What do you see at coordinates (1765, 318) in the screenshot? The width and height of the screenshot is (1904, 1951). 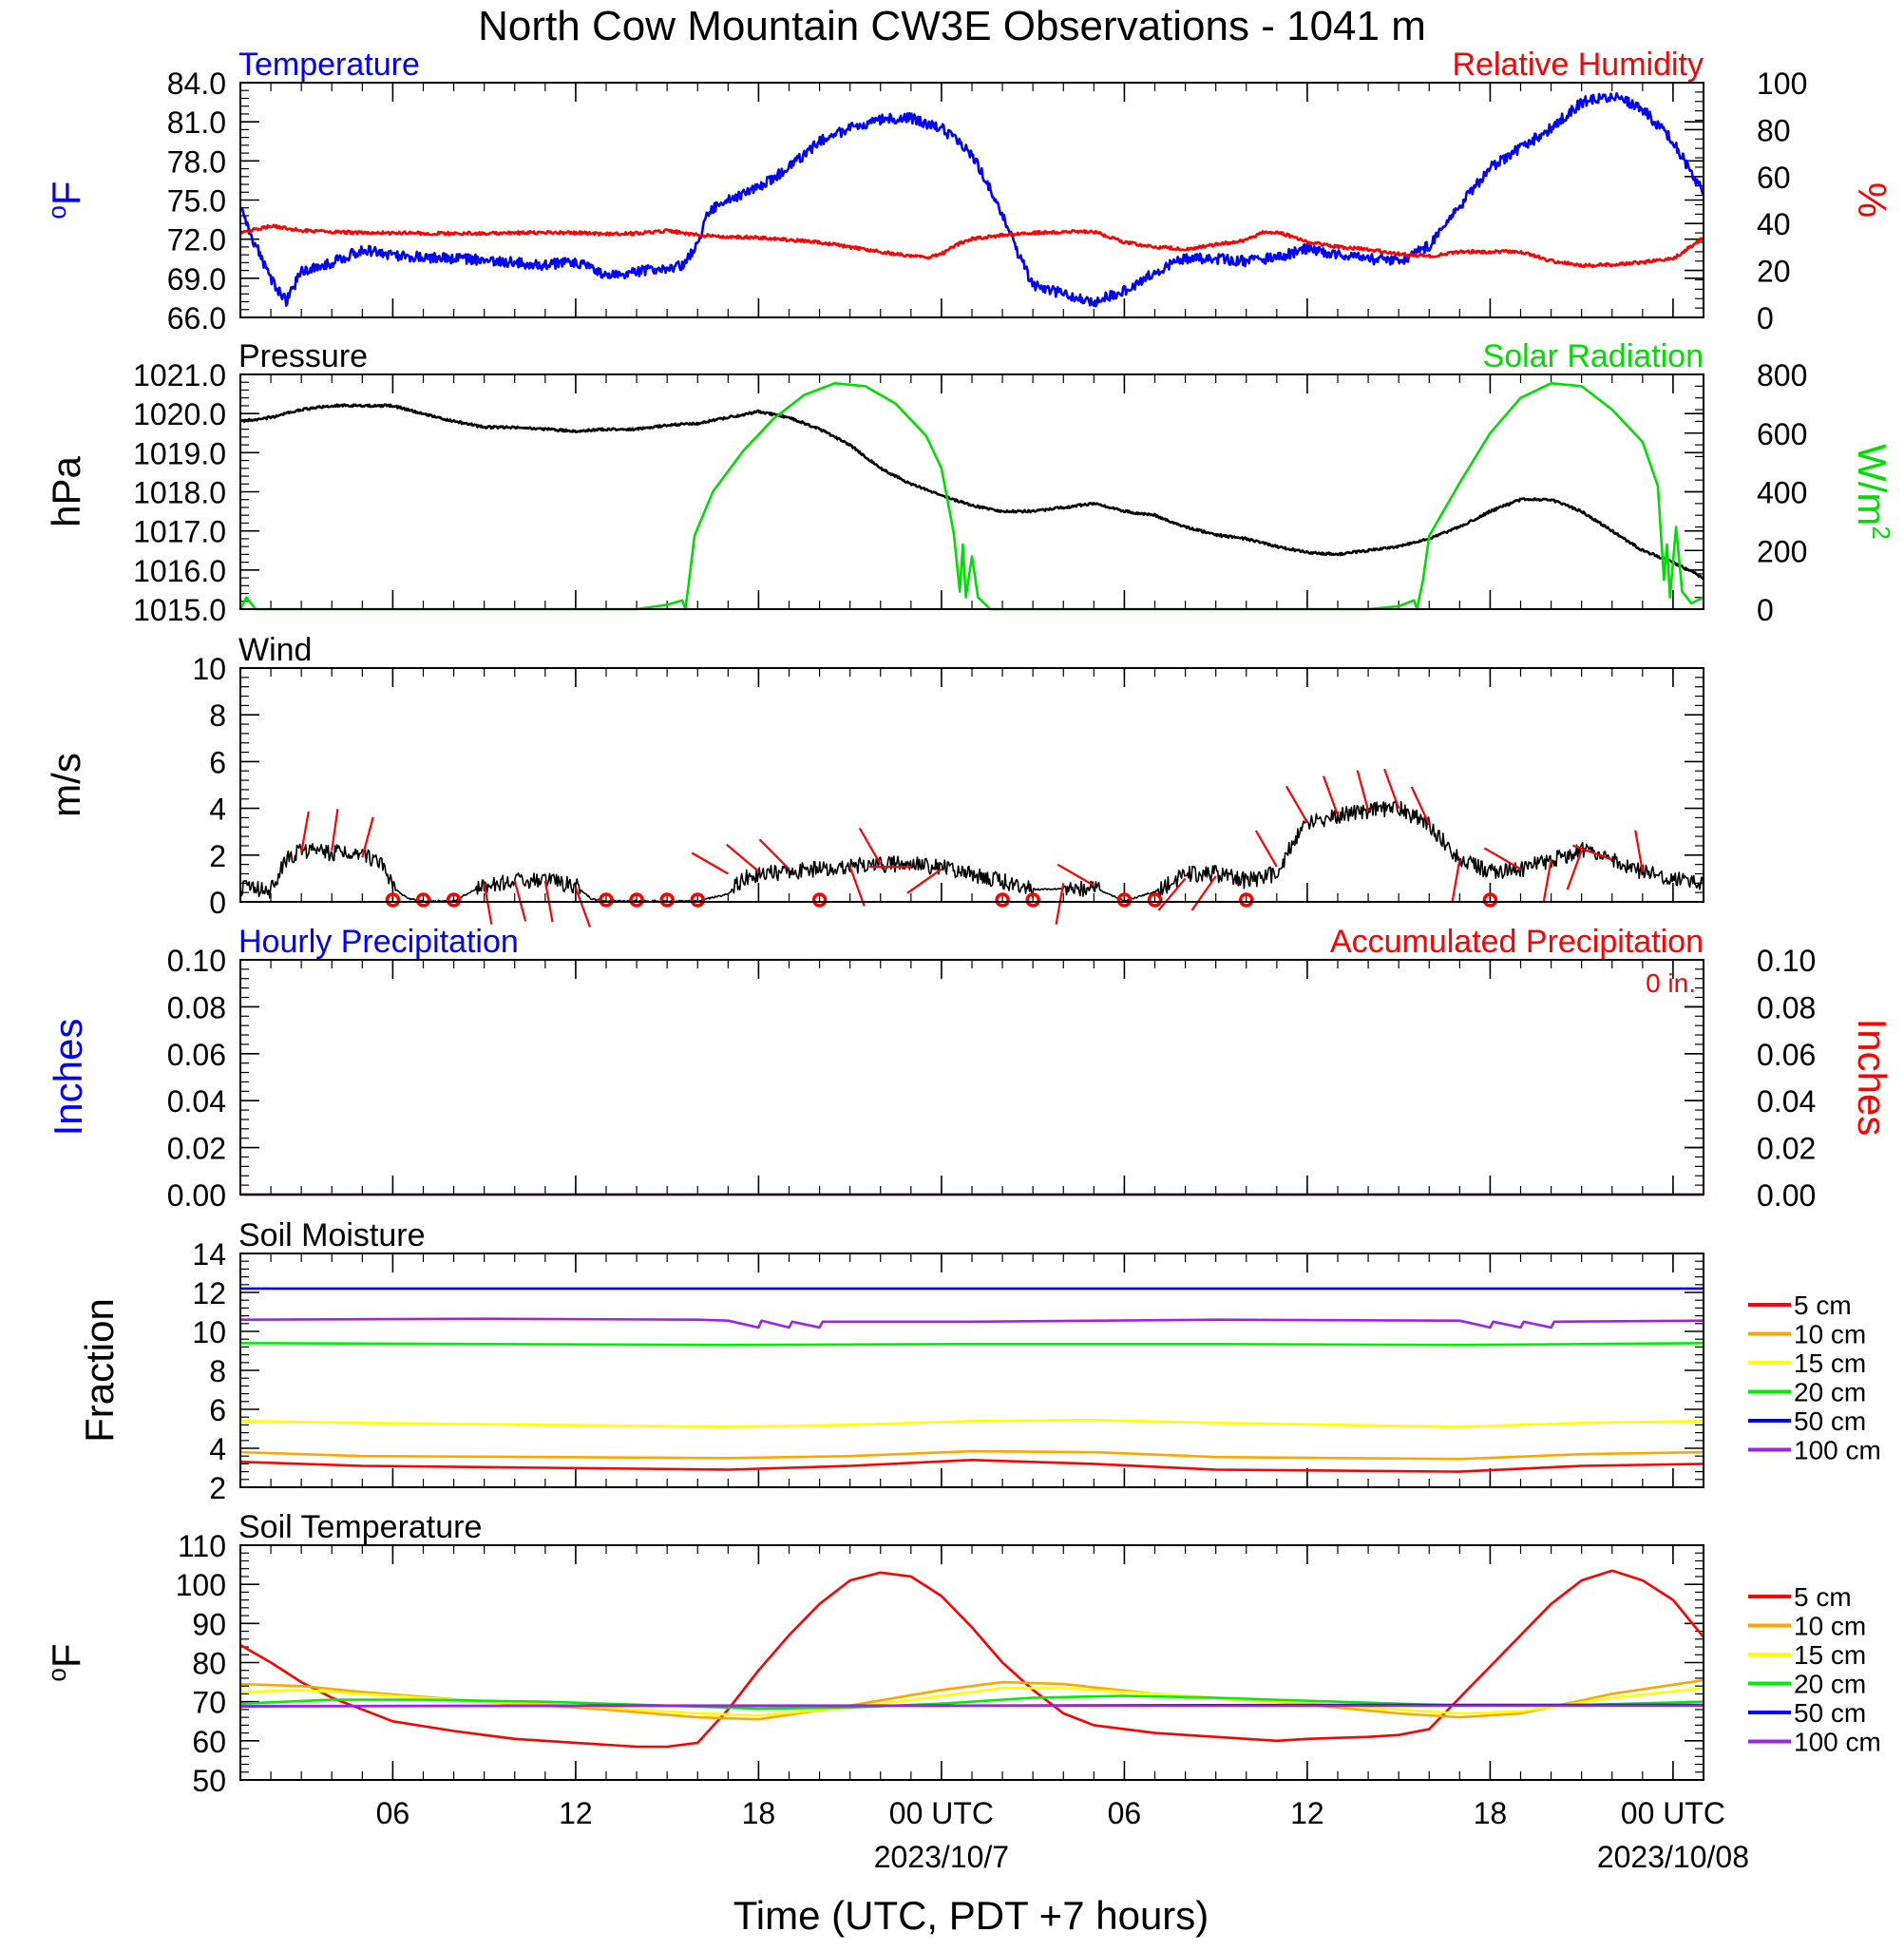 I see `y-right-tick-label: 0` at bounding box center [1765, 318].